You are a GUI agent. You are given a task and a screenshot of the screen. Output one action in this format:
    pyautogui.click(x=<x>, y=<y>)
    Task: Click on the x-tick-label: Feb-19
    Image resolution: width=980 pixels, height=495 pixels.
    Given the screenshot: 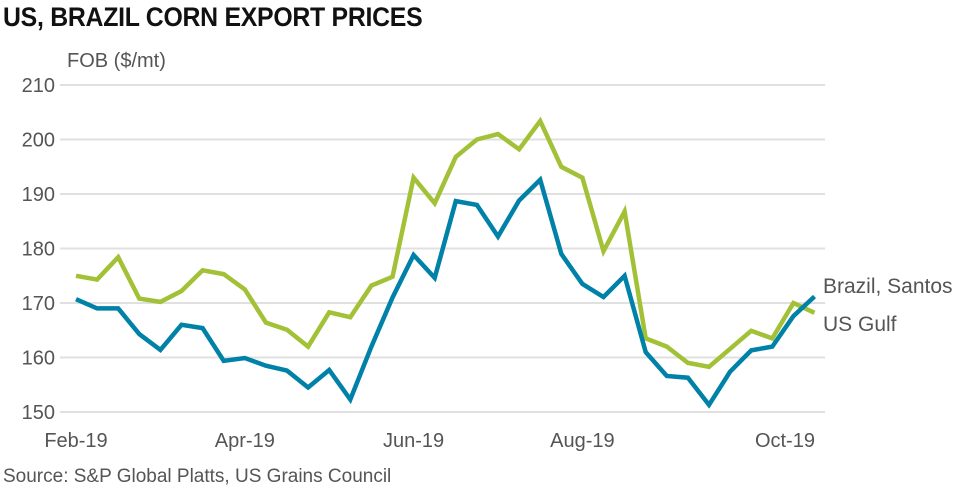 What is the action you would take?
    pyautogui.click(x=75, y=441)
    